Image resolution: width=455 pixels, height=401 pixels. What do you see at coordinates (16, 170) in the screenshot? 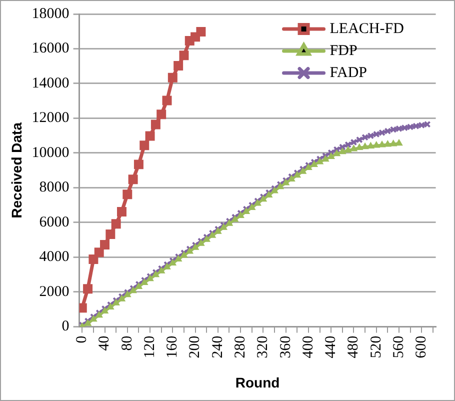
I see `y-axis-title: Received Data` at bounding box center [16, 170].